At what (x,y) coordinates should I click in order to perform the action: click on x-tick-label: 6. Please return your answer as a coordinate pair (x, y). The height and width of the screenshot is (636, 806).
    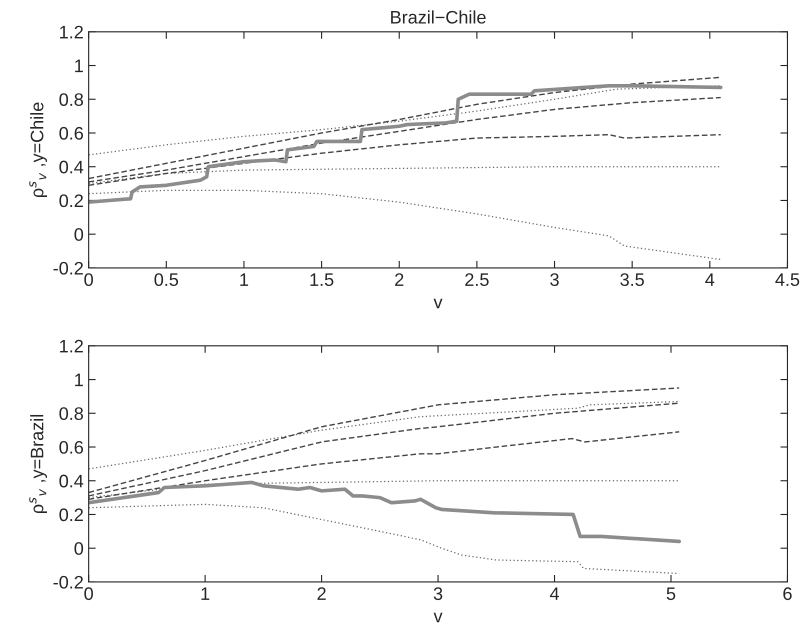
    Looking at the image, I should click on (787, 593).